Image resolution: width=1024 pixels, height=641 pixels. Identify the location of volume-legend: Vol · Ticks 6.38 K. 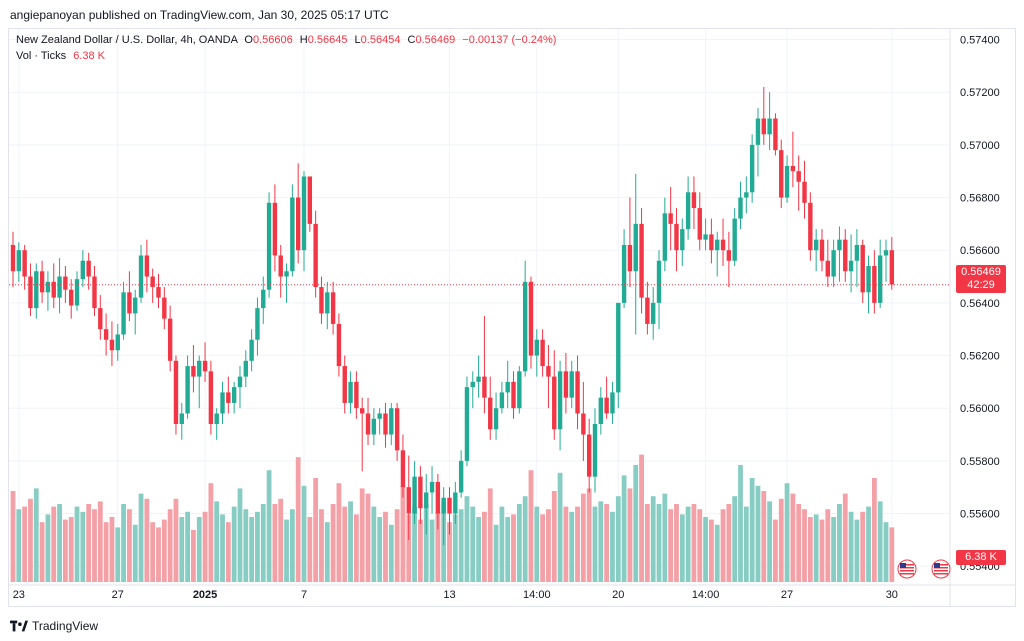
(60, 56).